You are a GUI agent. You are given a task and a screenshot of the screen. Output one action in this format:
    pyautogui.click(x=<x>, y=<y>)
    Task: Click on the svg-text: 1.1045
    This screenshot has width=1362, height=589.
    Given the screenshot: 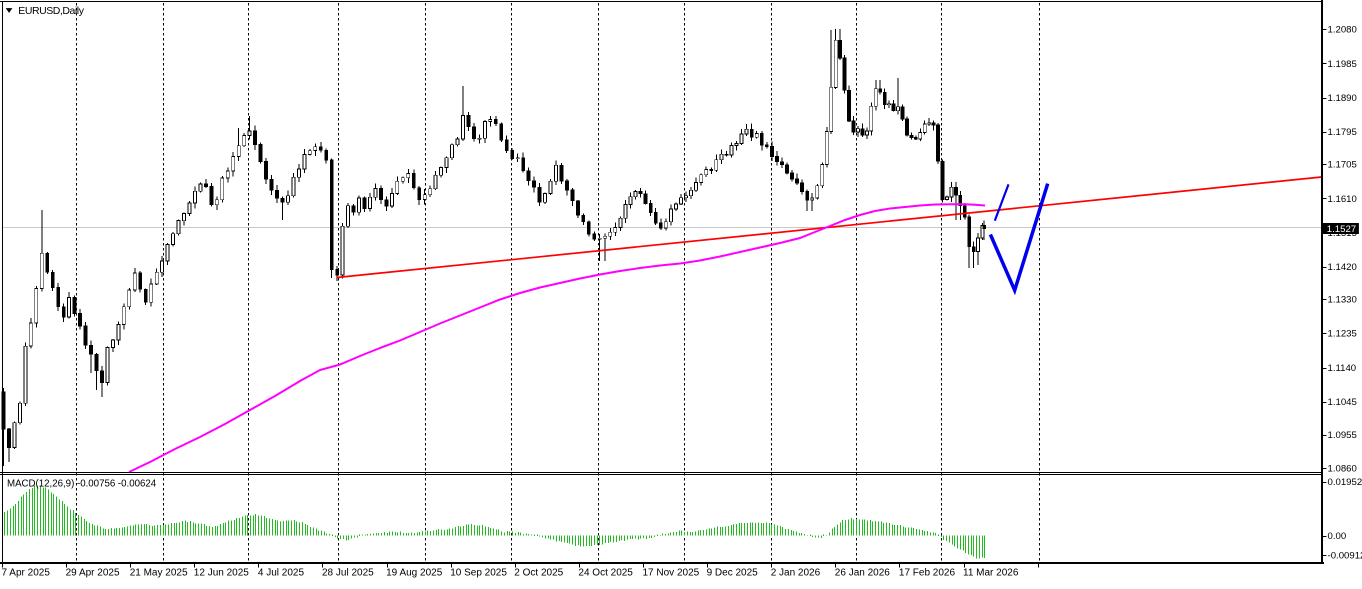 What is the action you would take?
    pyautogui.click(x=1342, y=402)
    